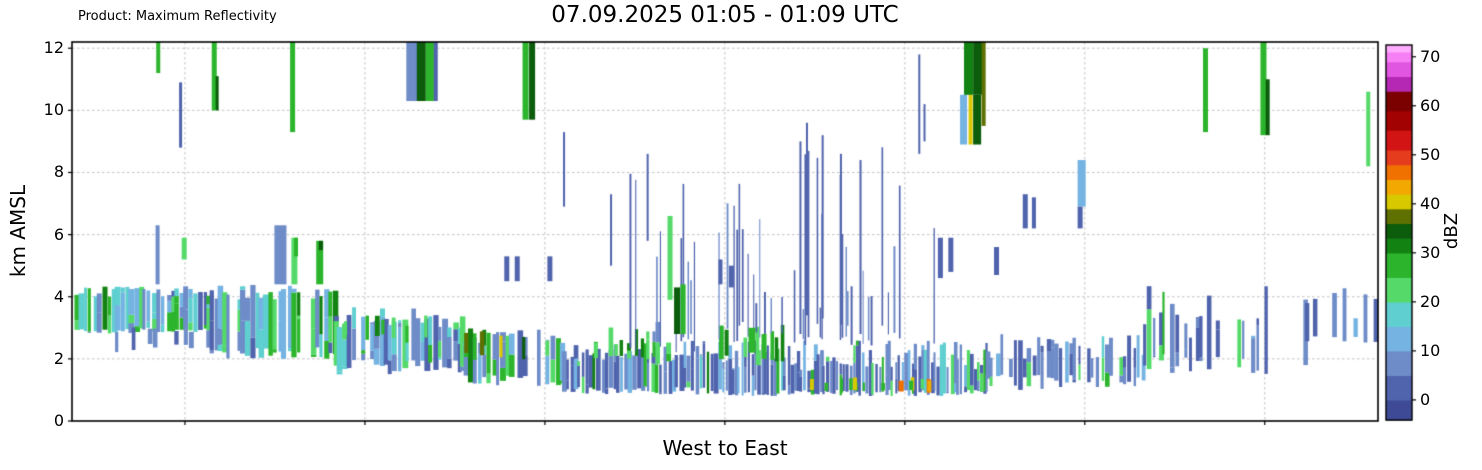 This screenshot has width=1482, height=470. I want to click on y-tick-label: 2, so click(58, 358).